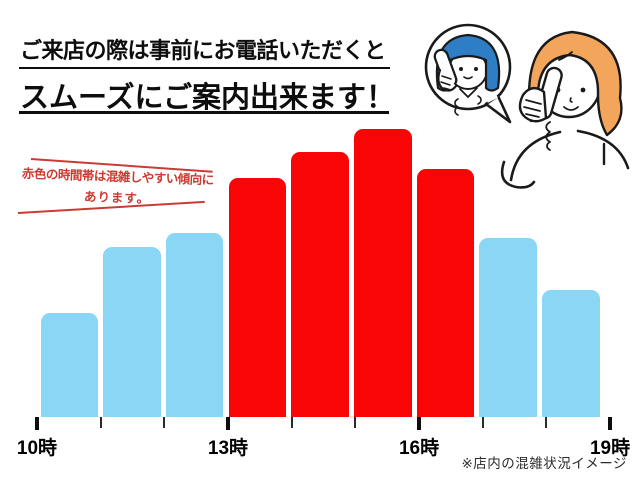 The height and width of the screenshot is (480, 640). I want to click on clerk-phone-icon, so click(445, 70).